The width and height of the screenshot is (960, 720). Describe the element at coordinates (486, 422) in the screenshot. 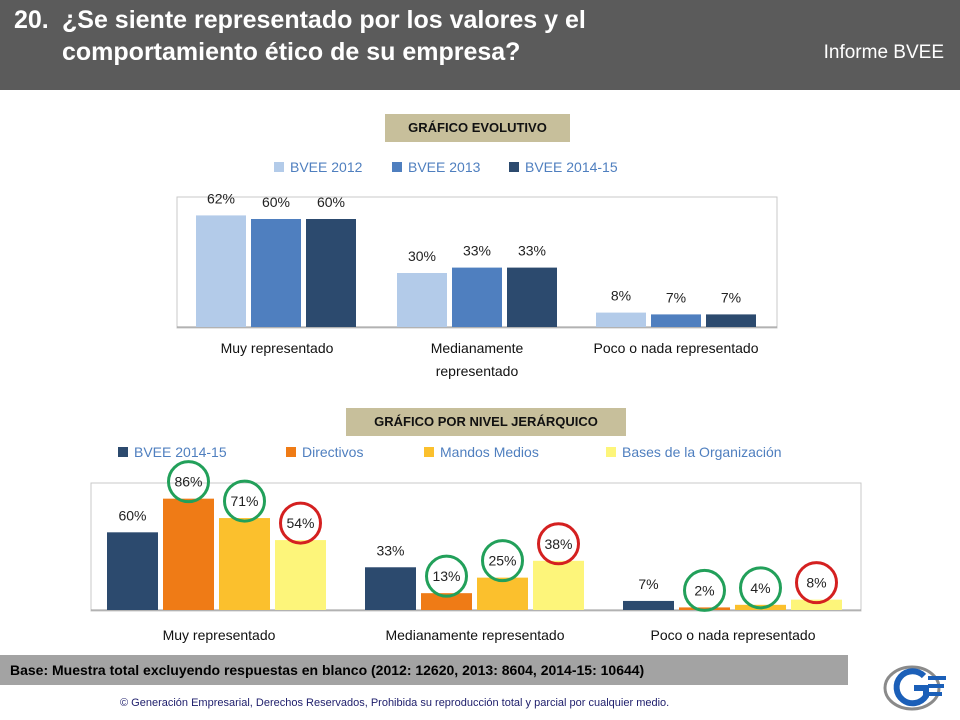

I see `chart2-title: GRÁFICO POR NIVEL JERÁRQUICO` at that location.